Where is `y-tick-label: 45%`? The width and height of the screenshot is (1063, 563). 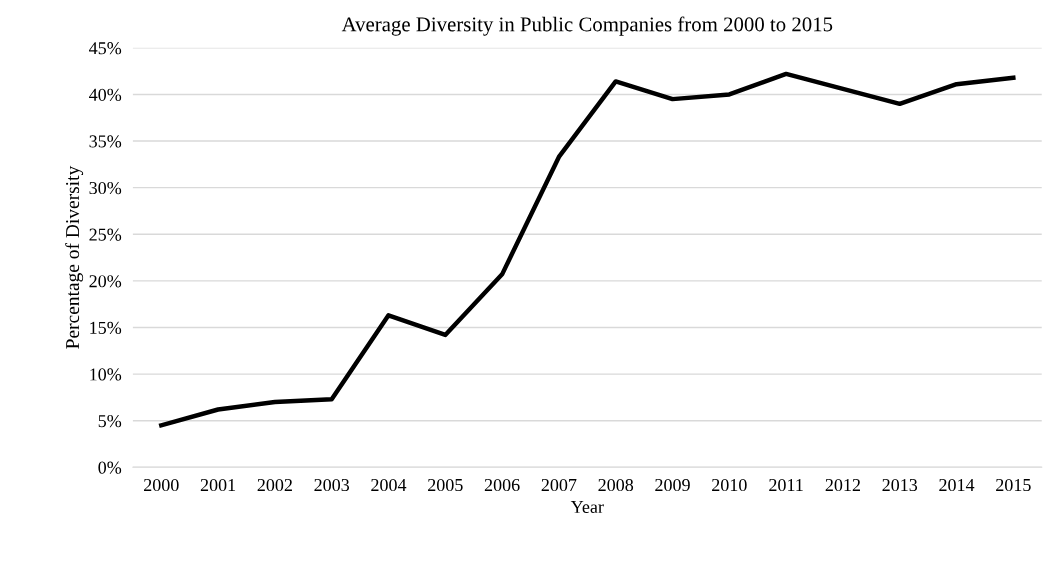
y-tick-label: 45% is located at coordinates (105, 48).